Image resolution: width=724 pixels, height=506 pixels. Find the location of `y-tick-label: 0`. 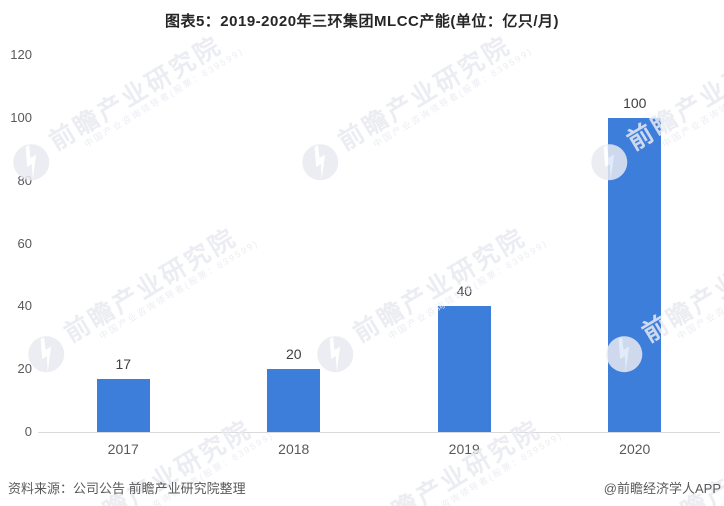

y-tick-label: 0 is located at coordinates (28, 431).